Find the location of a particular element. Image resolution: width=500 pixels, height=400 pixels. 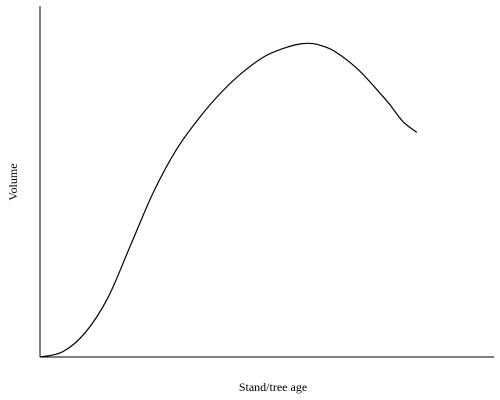

x-axis-label: Stand/tree age is located at coordinates (273, 387).